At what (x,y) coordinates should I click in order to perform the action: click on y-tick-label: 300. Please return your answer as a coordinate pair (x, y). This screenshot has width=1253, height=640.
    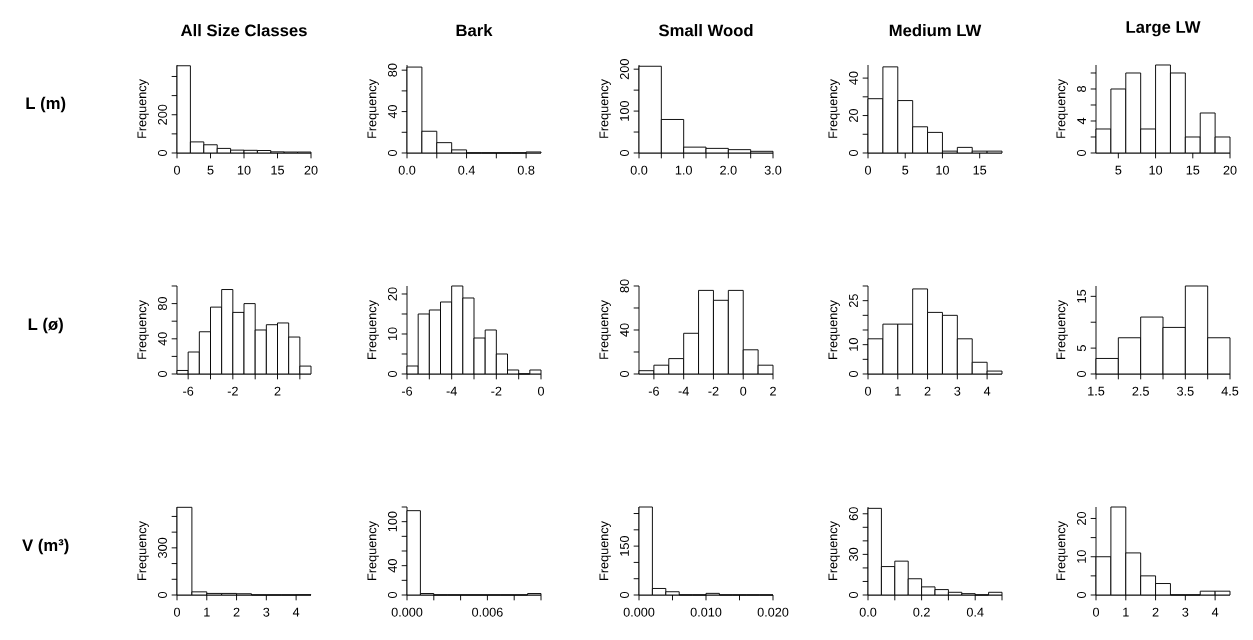
    Looking at the image, I should click on (162, 547).